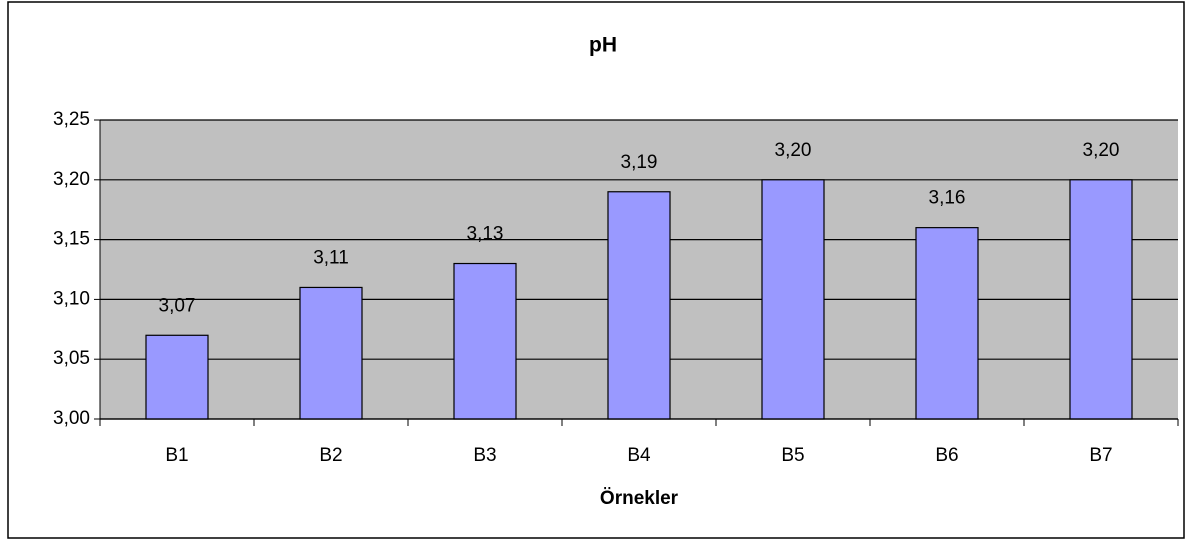 This screenshot has height=546, width=1191. Describe the element at coordinates (603, 45) in the screenshot. I see `chart-title: pH` at that location.